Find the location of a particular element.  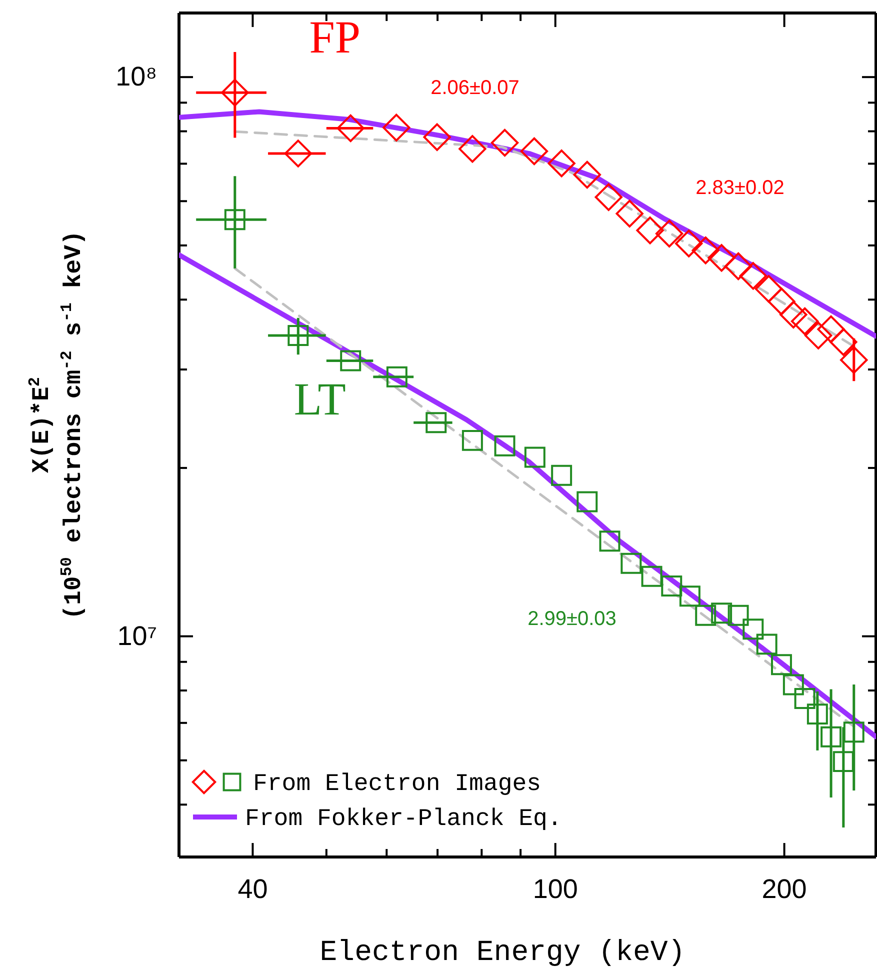

annotation: 2.99±0.03 is located at coordinates (572, 619).